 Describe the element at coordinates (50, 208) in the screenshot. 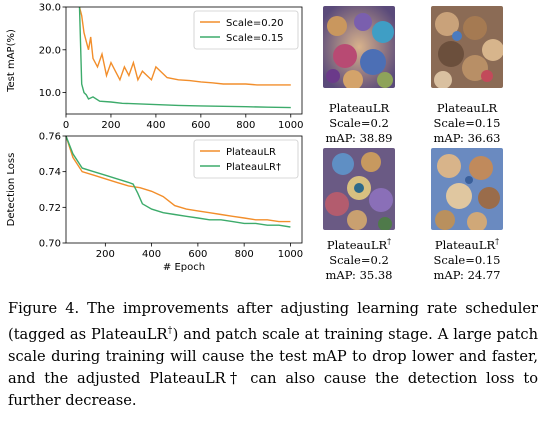

I see `y-tick-label: 0.72` at that location.